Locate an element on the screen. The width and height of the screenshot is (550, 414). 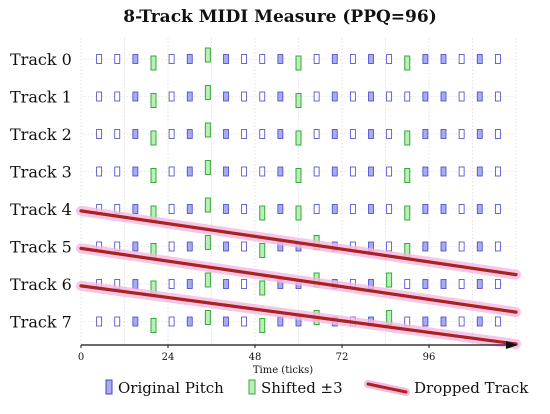
x-tick-label: 24 is located at coordinates (168, 357).